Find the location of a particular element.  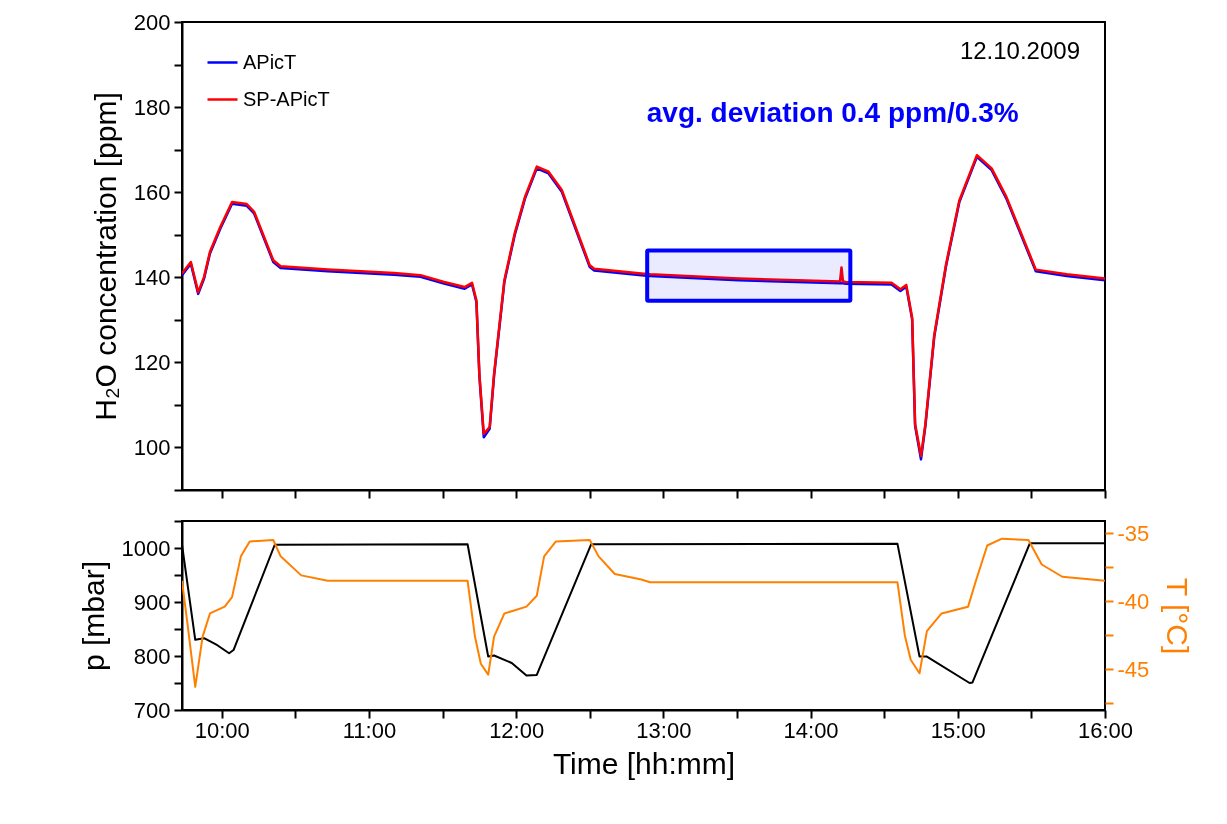

y2-axis-title: T [°C] is located at coordinates (1178, 616).